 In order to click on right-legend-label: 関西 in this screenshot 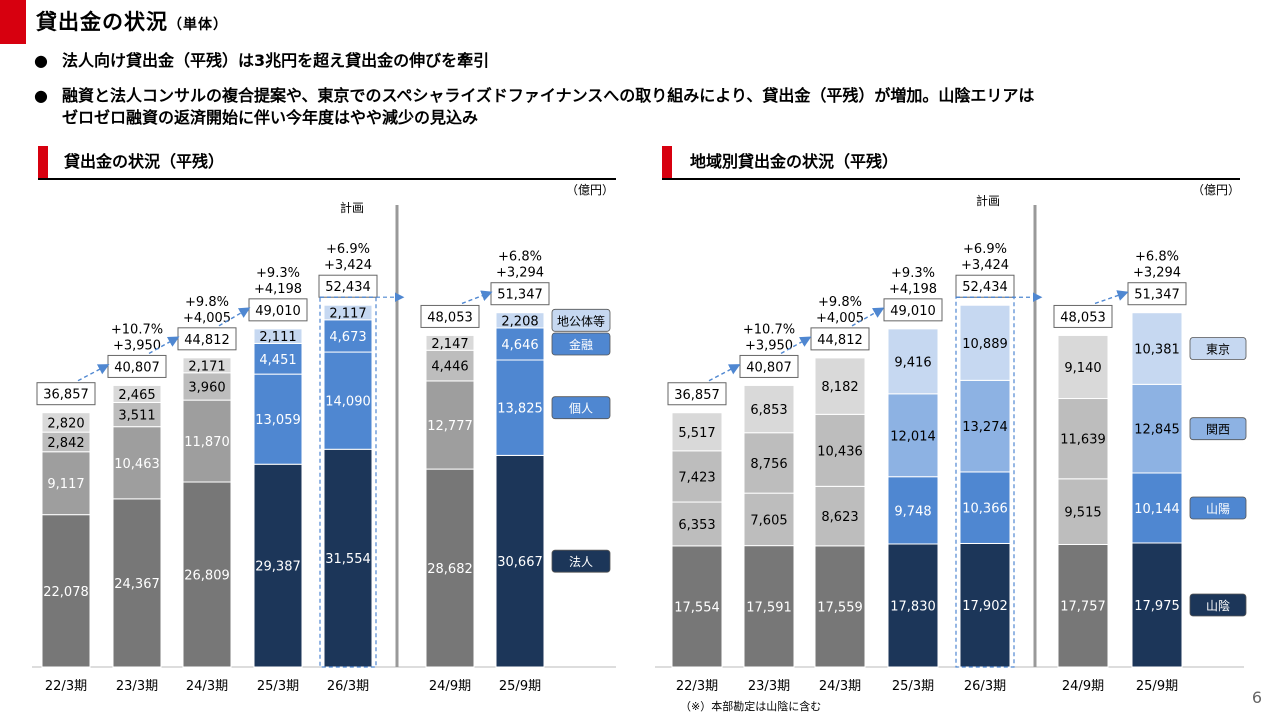, I will do `click(1218, 430)`.